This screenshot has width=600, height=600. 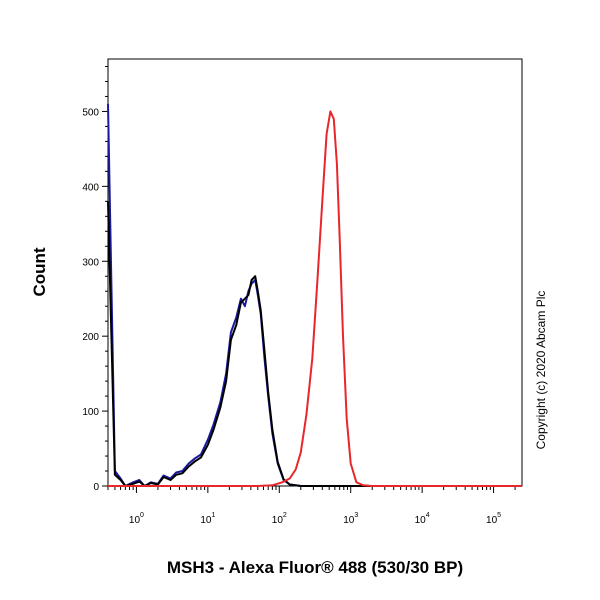 I want to click on y-axis-ticks: 0 100 200 300 400 500, so click(x=95, y=279).